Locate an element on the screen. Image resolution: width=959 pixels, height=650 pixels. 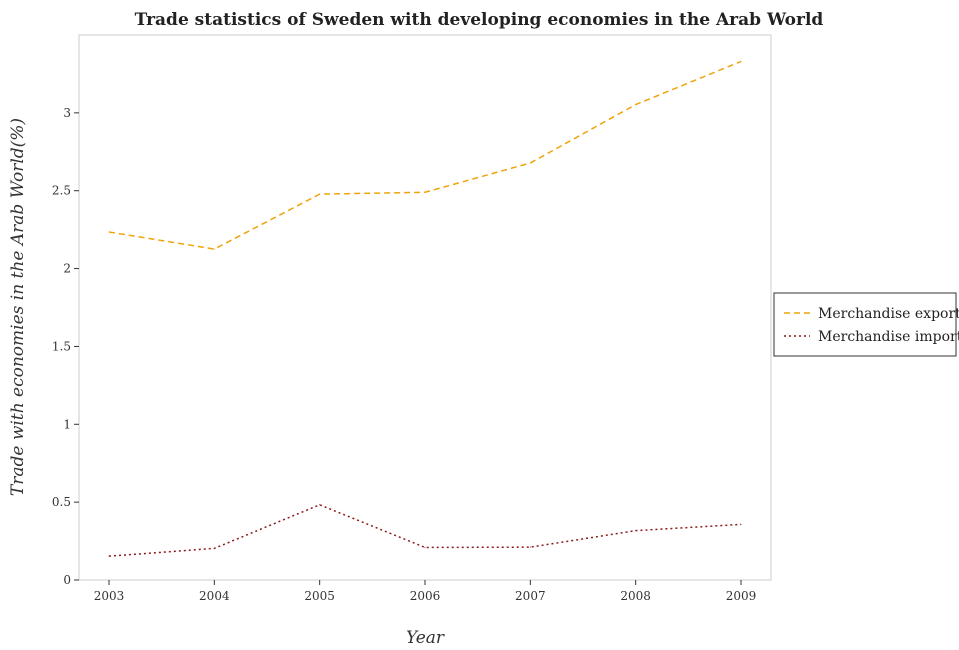
y-axis-ticks: 0 0.5 1 1.5 2 2.5 3 is located at coordinates (65, 346).